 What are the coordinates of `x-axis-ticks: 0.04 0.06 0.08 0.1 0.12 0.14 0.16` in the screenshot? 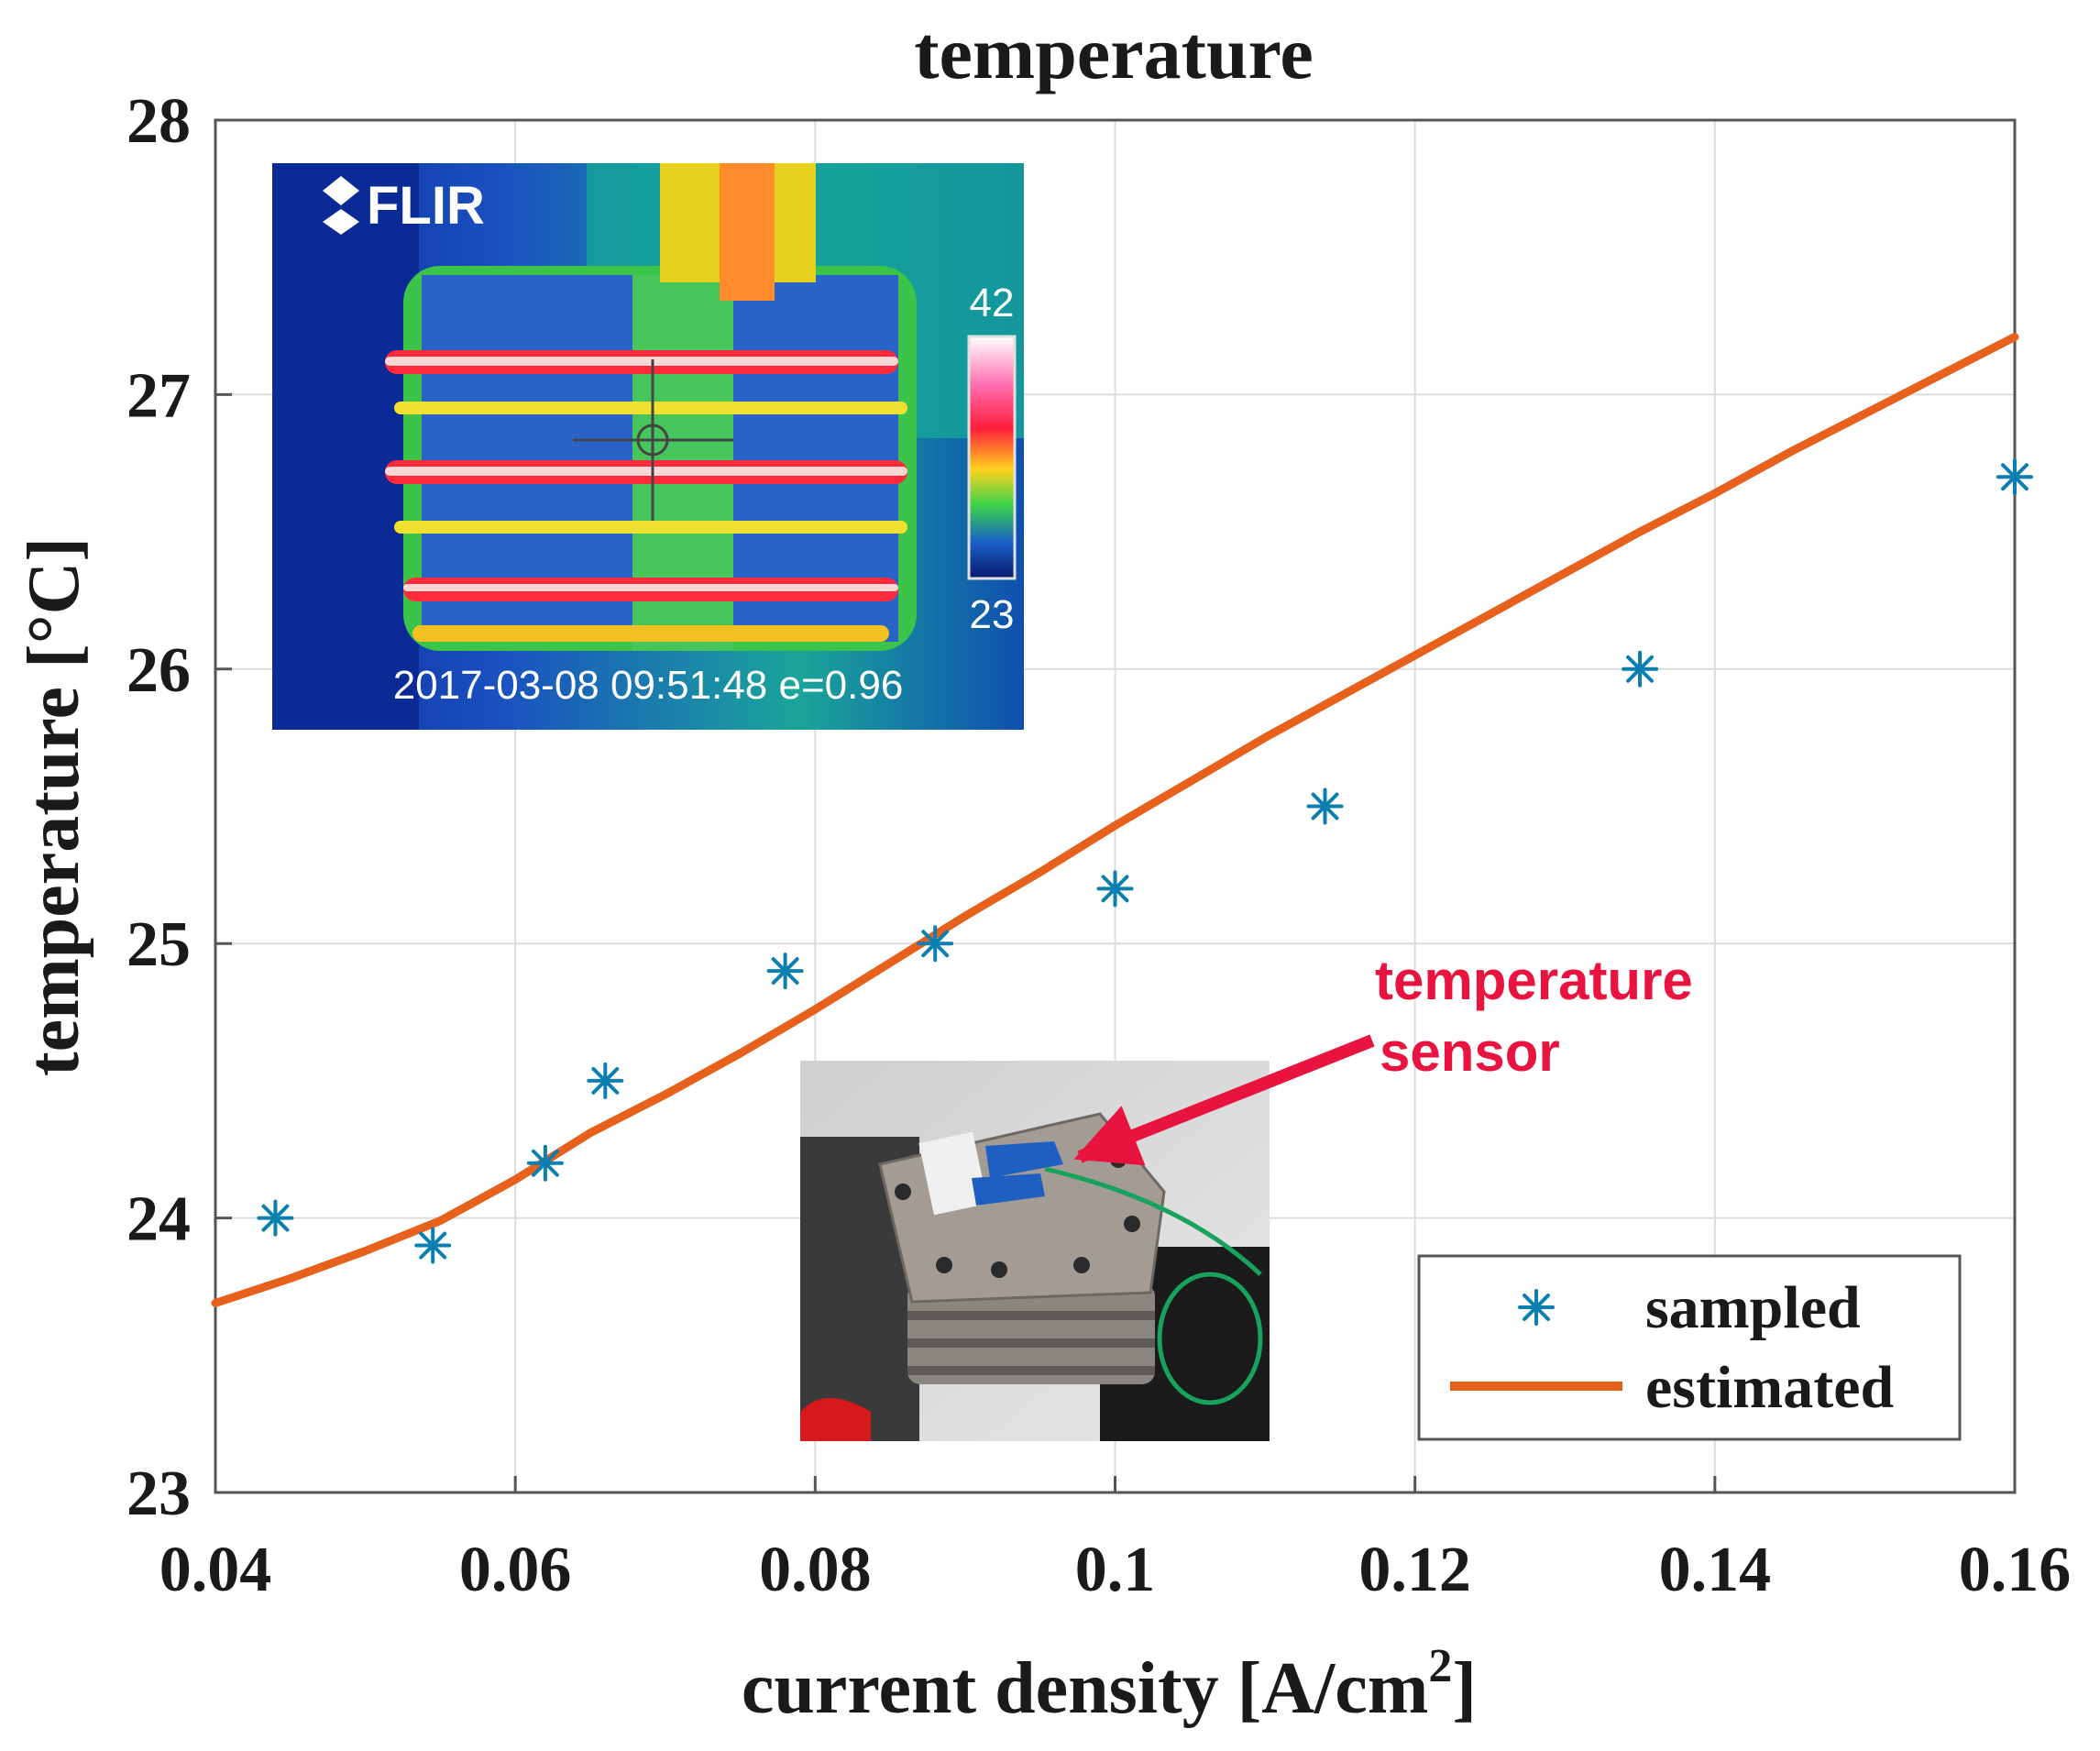 It's located at (1115, 1540).